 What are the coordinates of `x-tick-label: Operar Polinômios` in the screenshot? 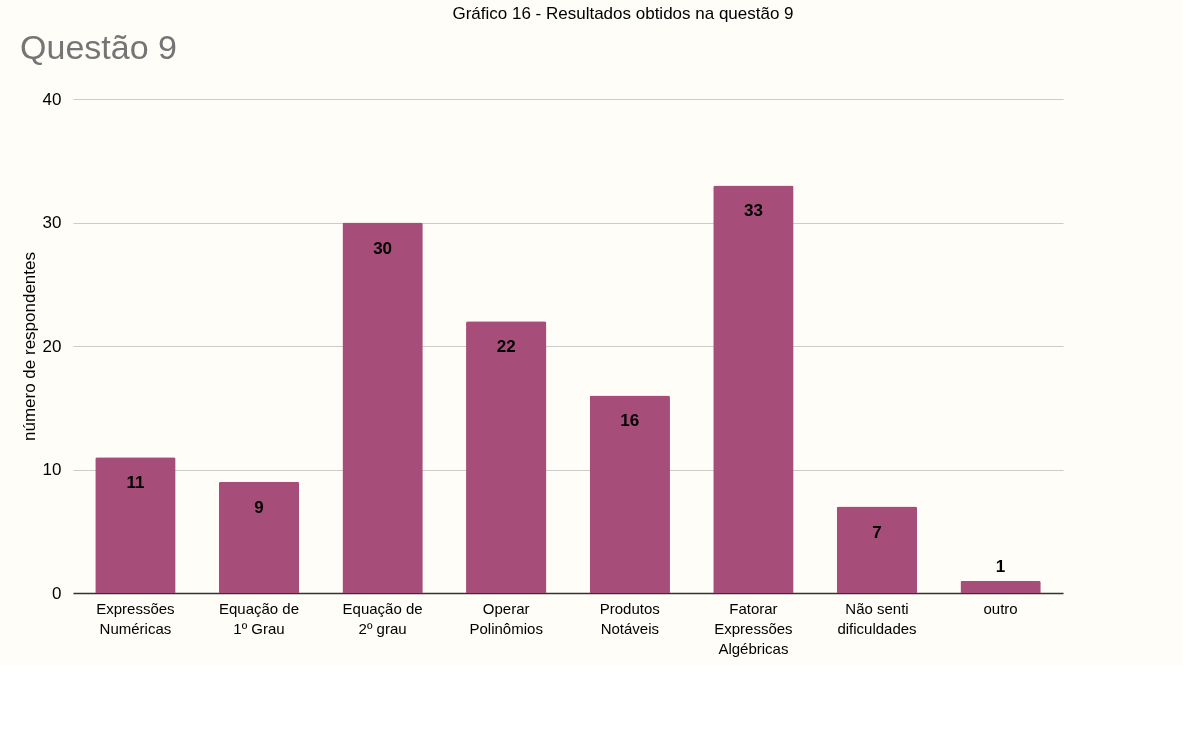 It's located at (506, 618).